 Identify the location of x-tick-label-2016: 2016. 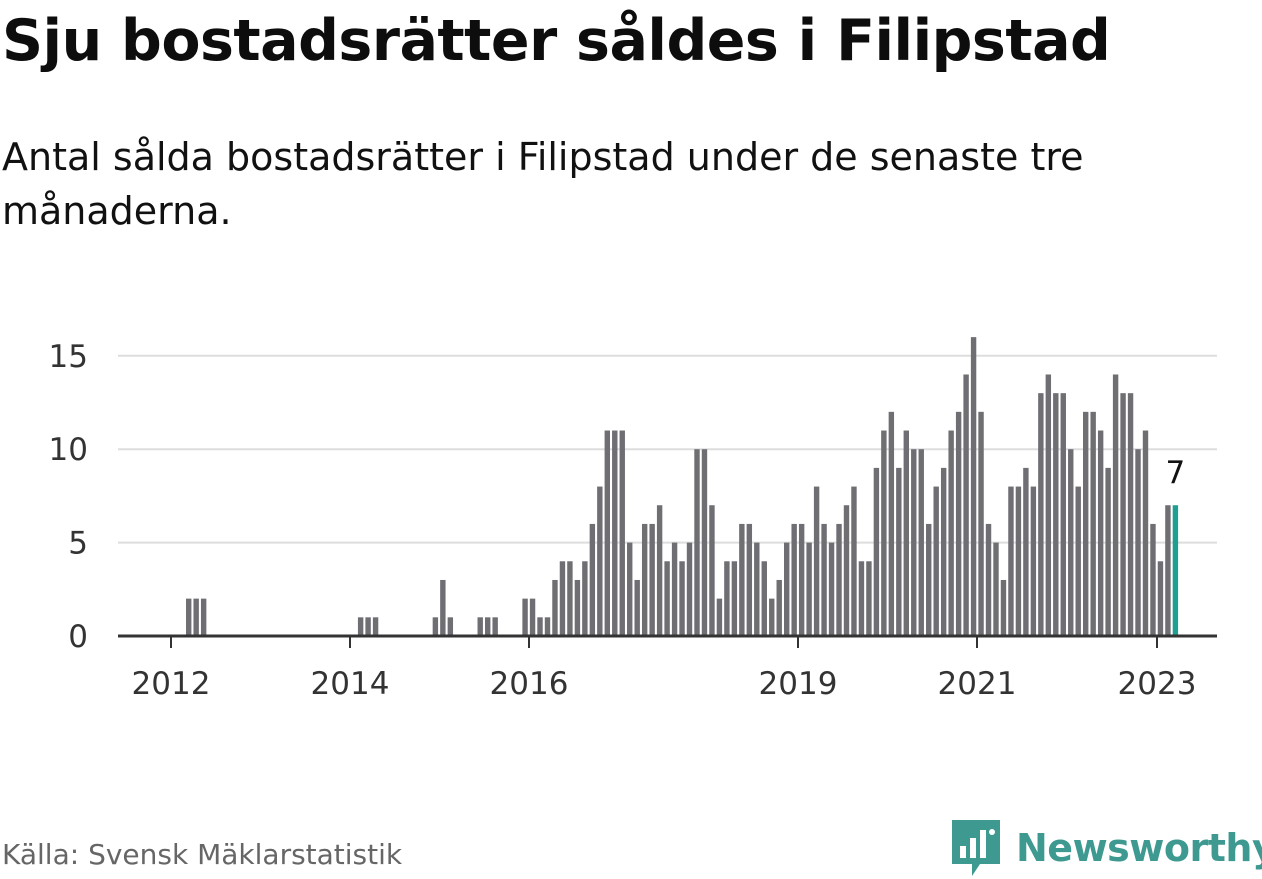
(529, 684).